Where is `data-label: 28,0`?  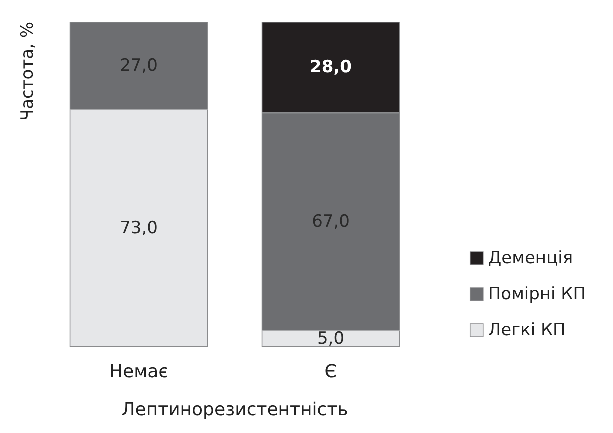
data-label: 28,0 is located at coordinates (331, 68).